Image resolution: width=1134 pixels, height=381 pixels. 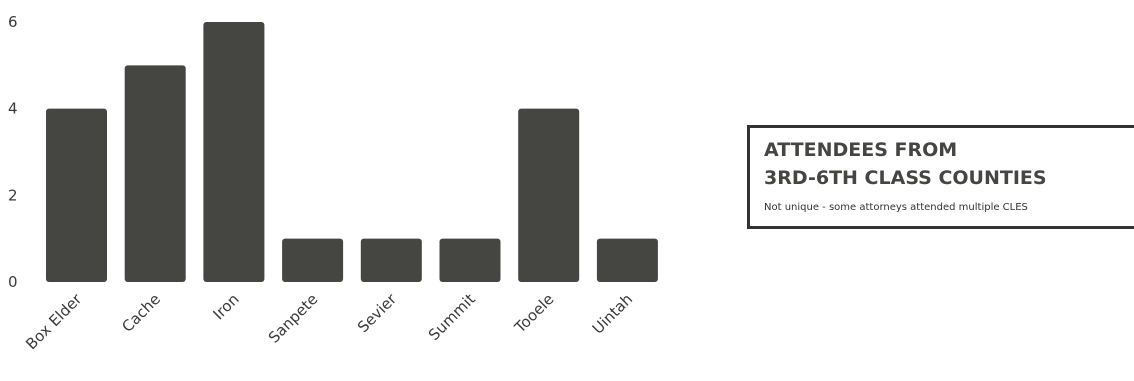 I want to click on x-tick-label: Summit, so click(x=452, y=317).